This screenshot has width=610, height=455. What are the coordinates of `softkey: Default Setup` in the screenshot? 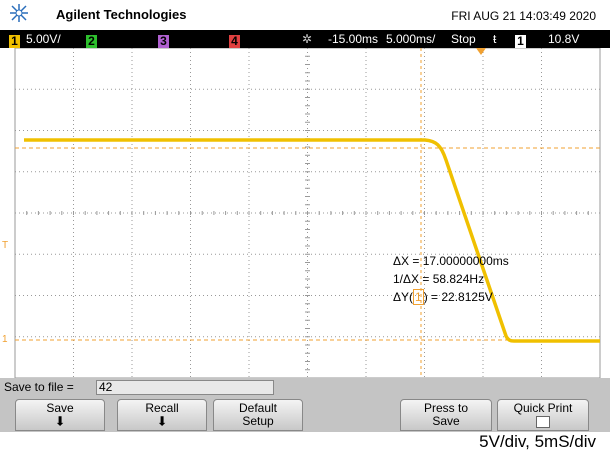 It's located at (258, 415).